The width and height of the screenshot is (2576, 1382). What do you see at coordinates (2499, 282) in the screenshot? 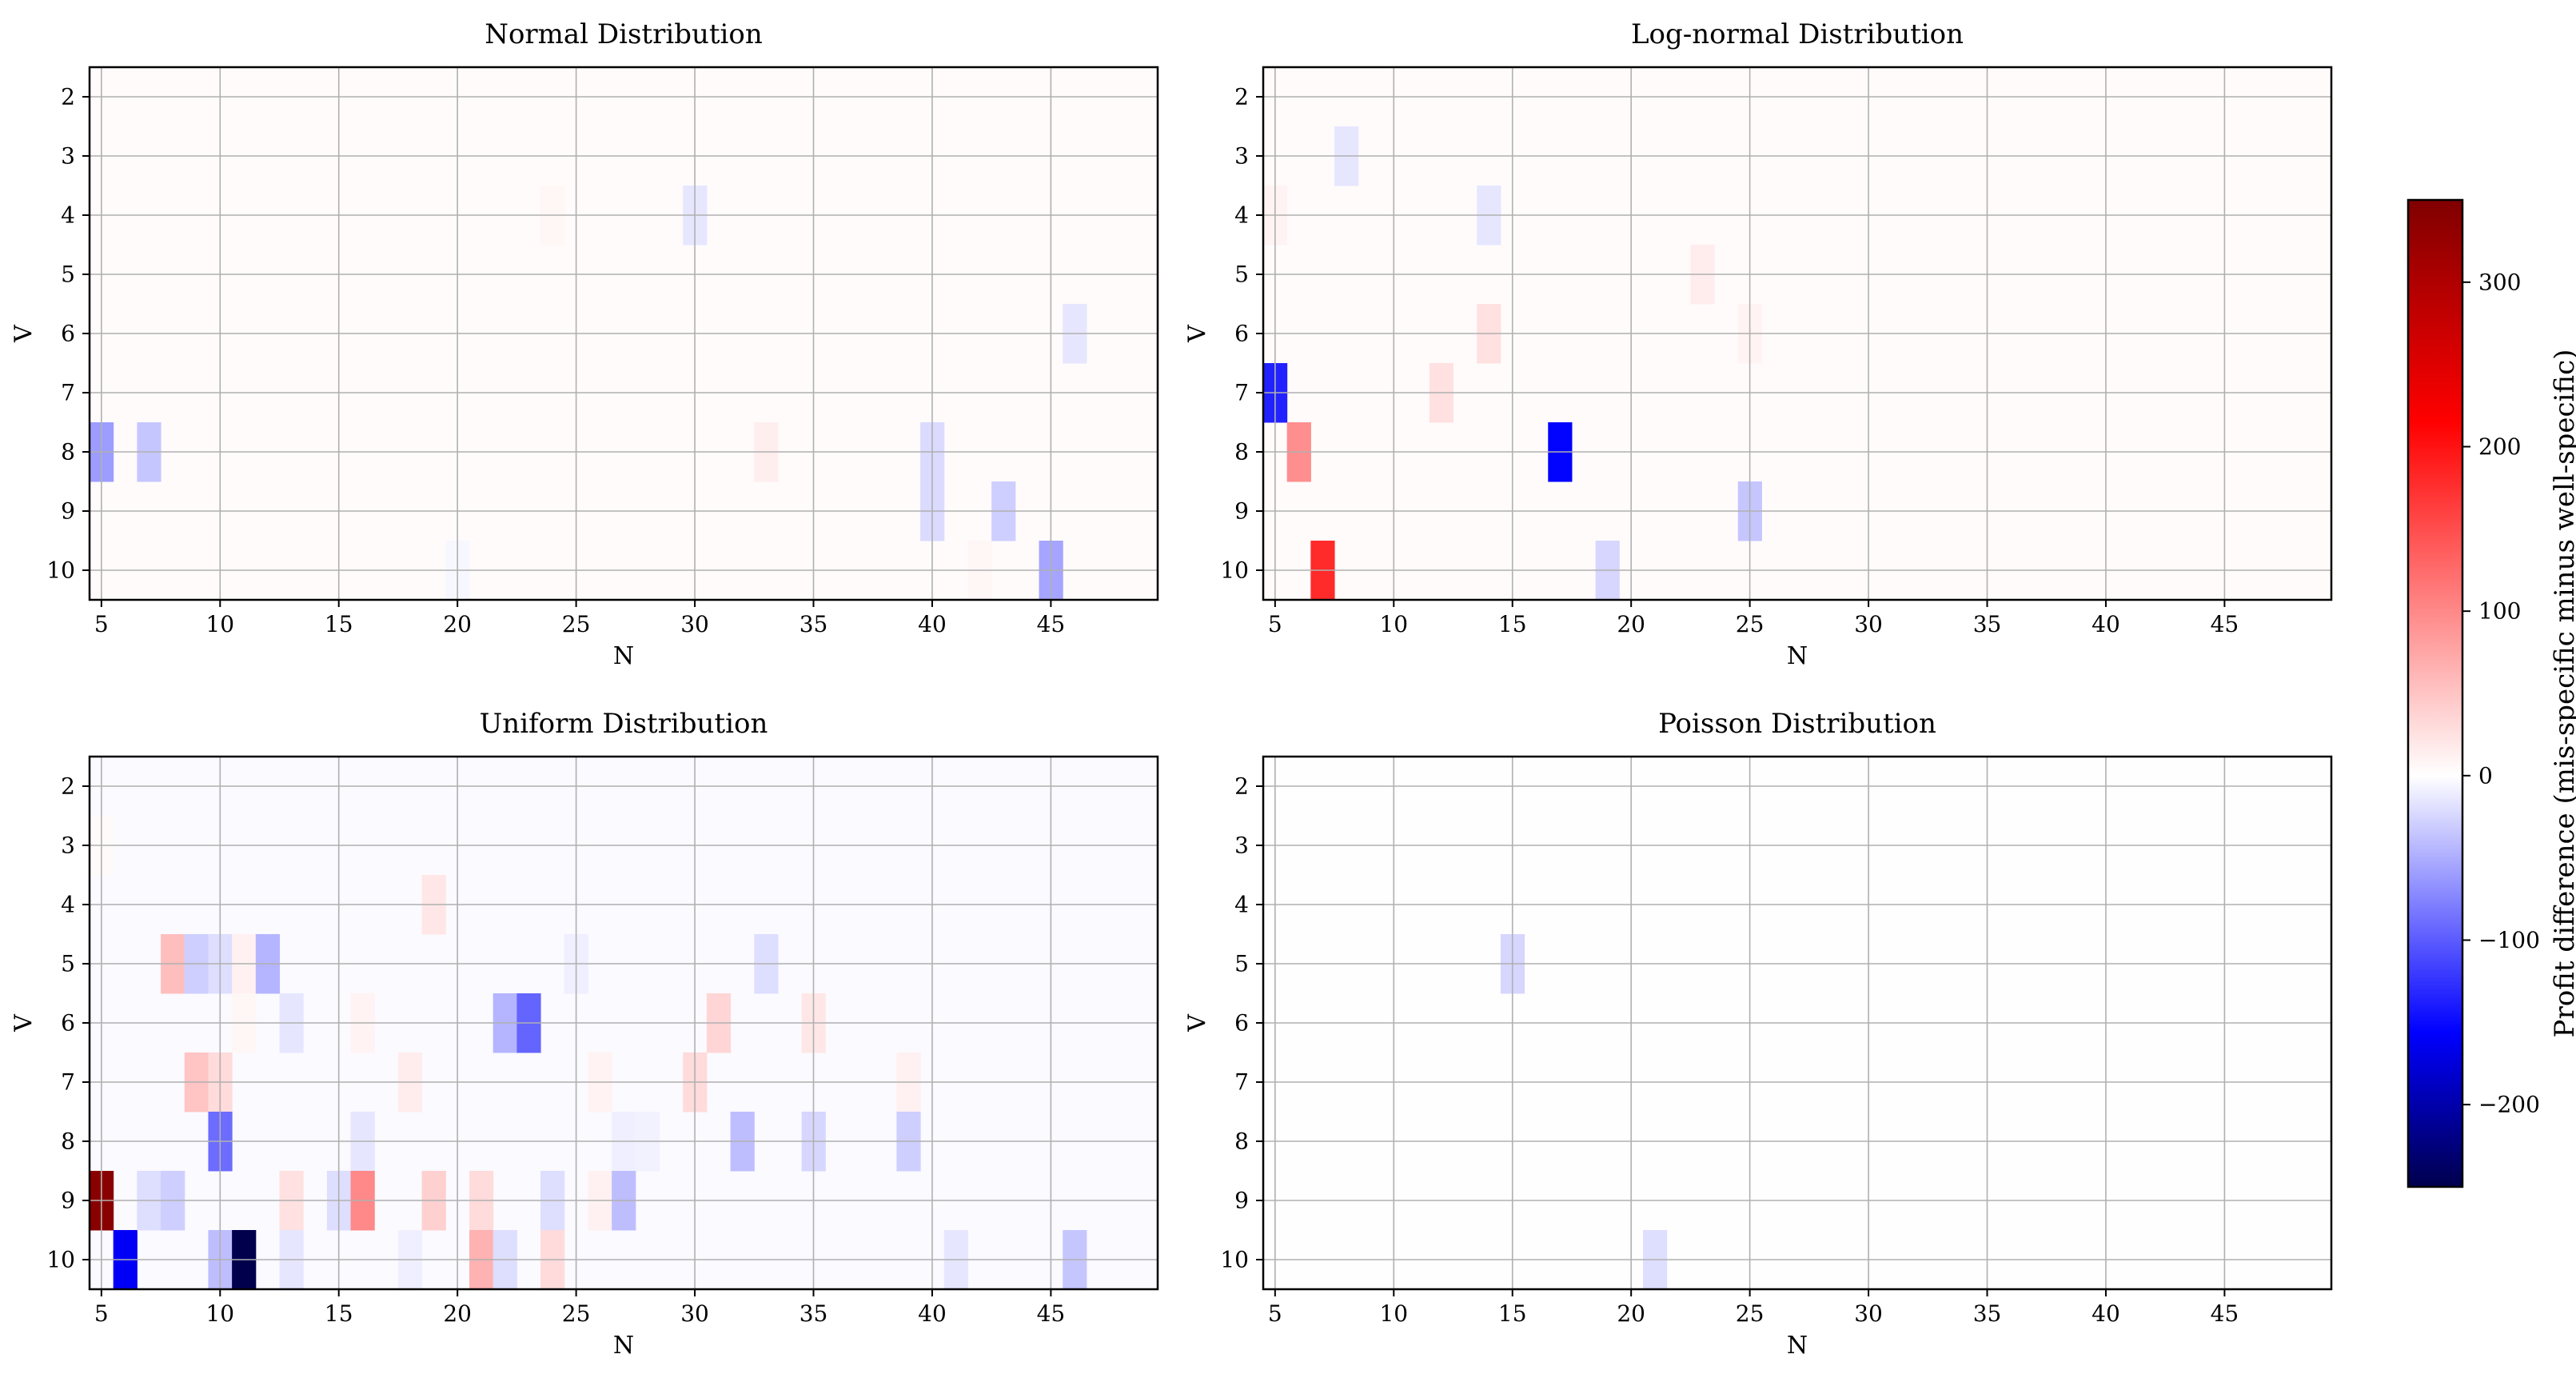
I see `colorbar-tick-label: 300` at bounding box center [2499, 282].